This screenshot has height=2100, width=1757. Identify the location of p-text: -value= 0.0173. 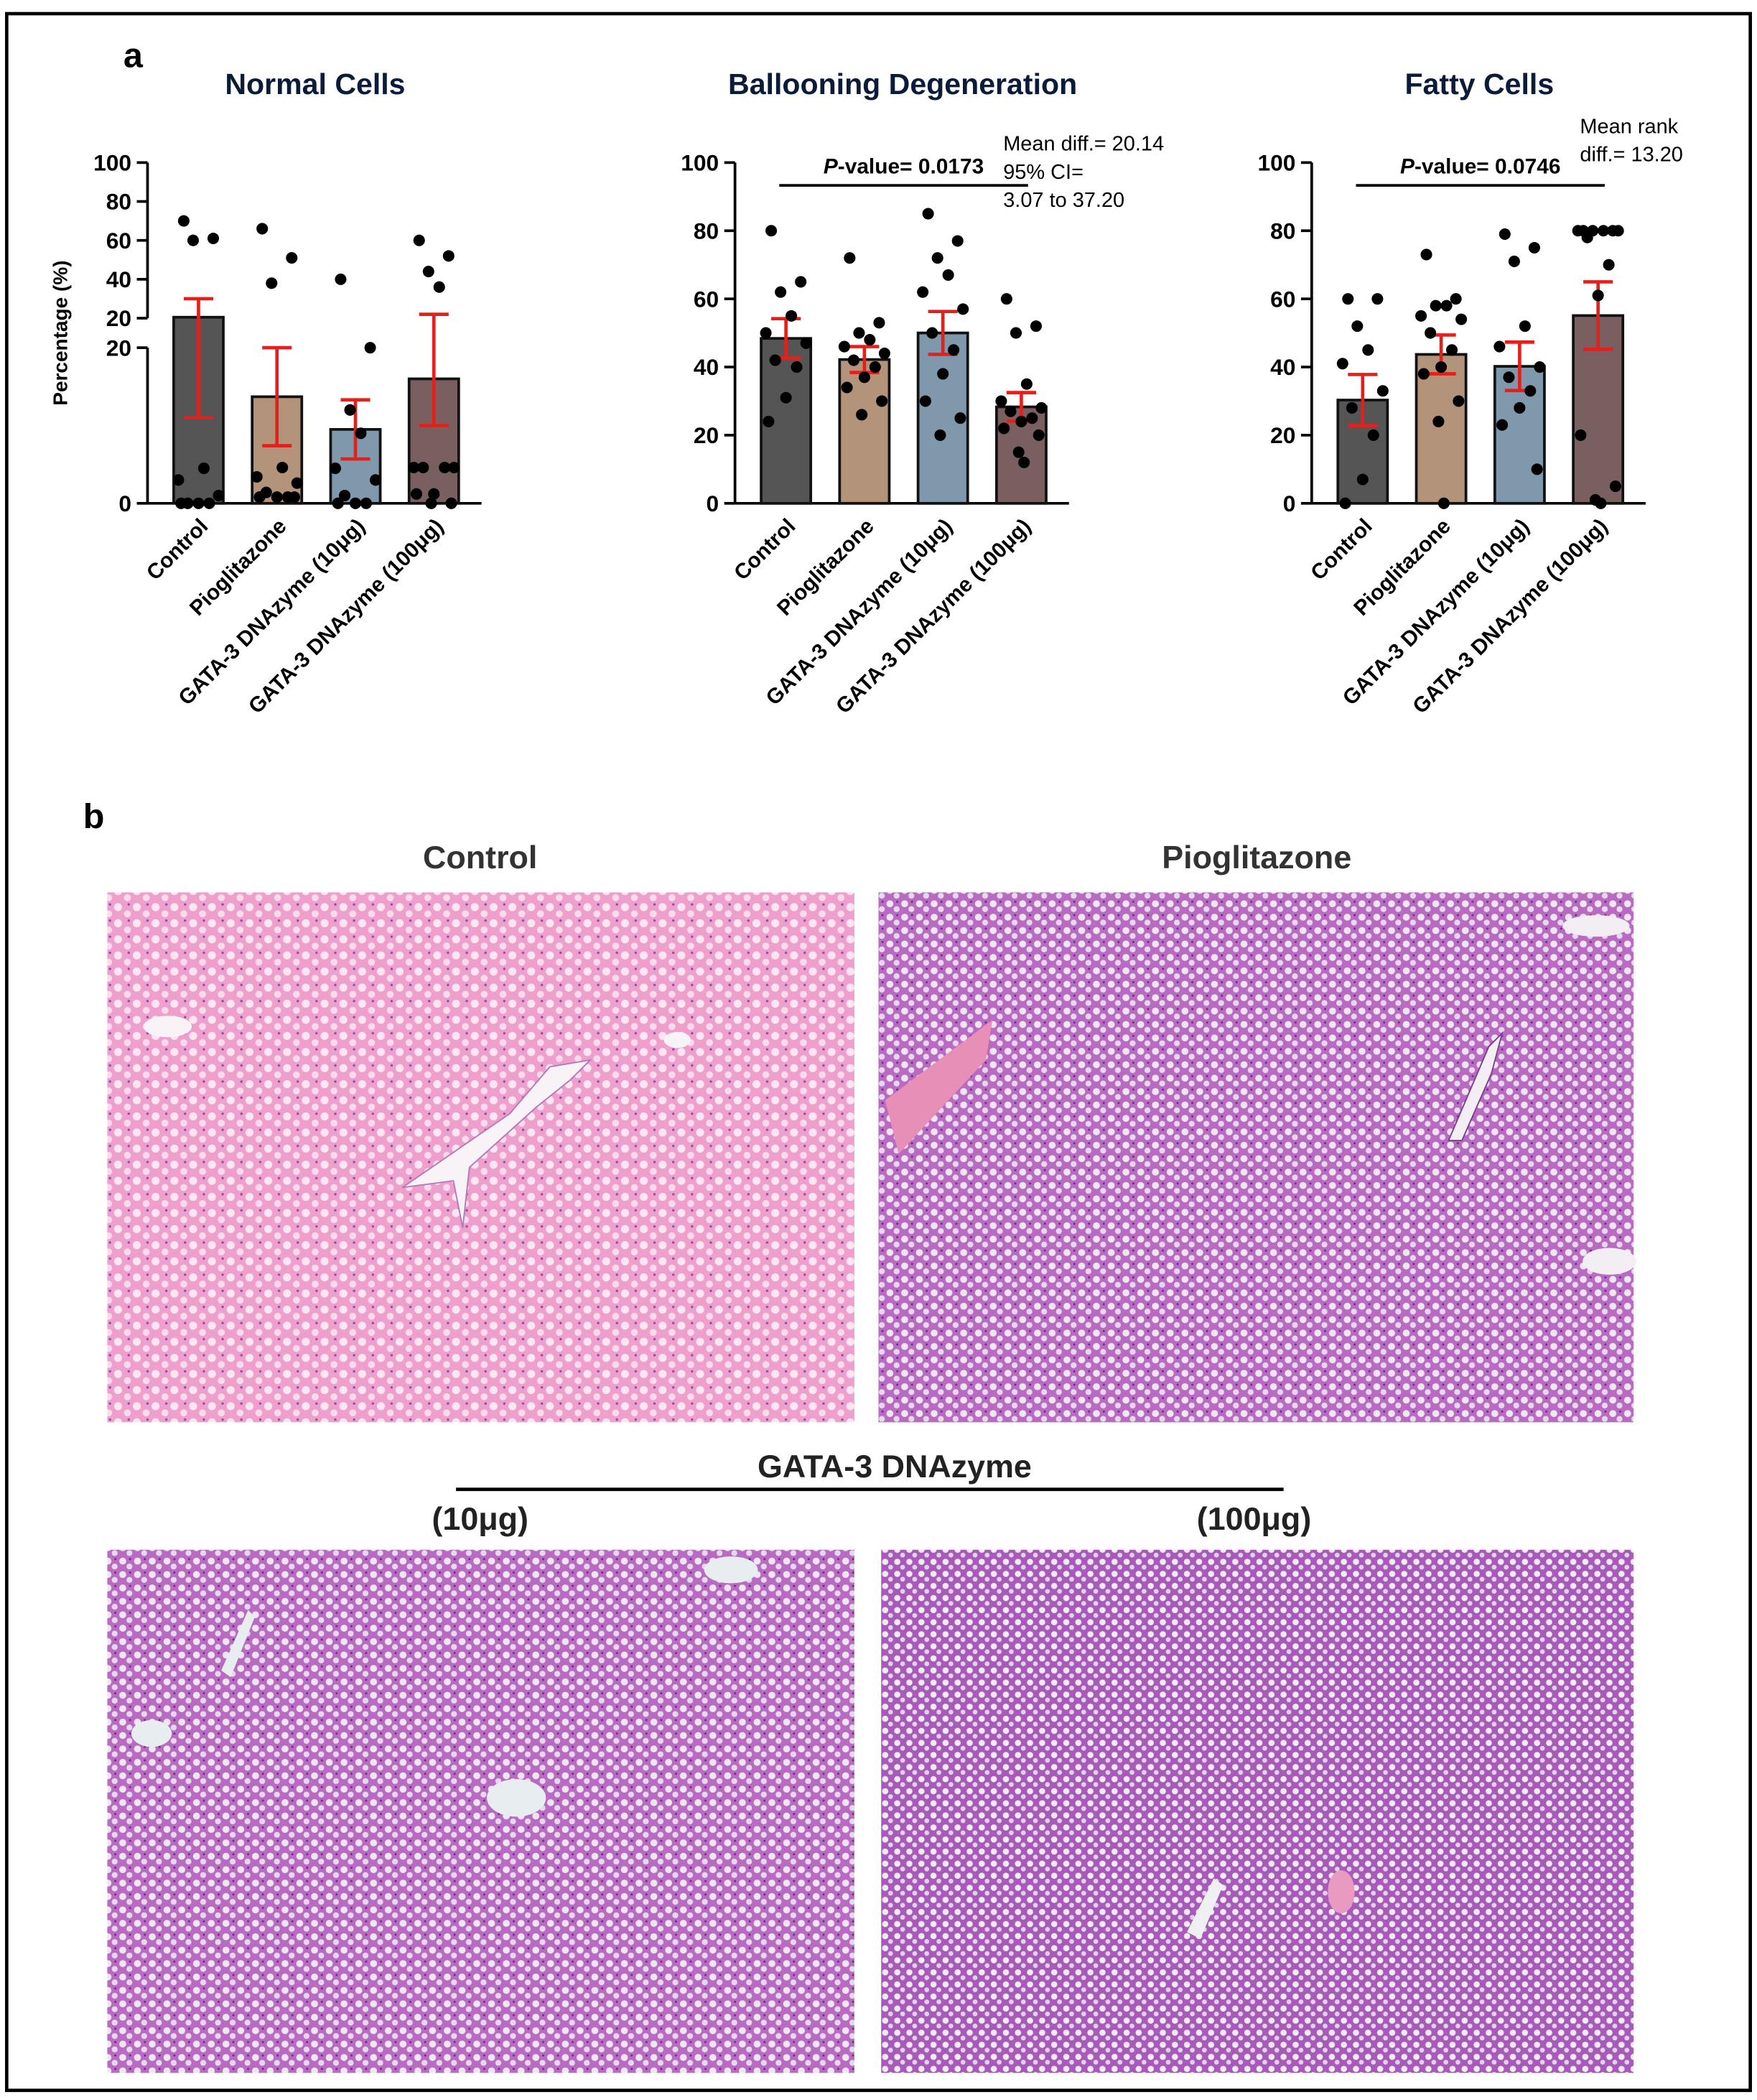
(911, 166).